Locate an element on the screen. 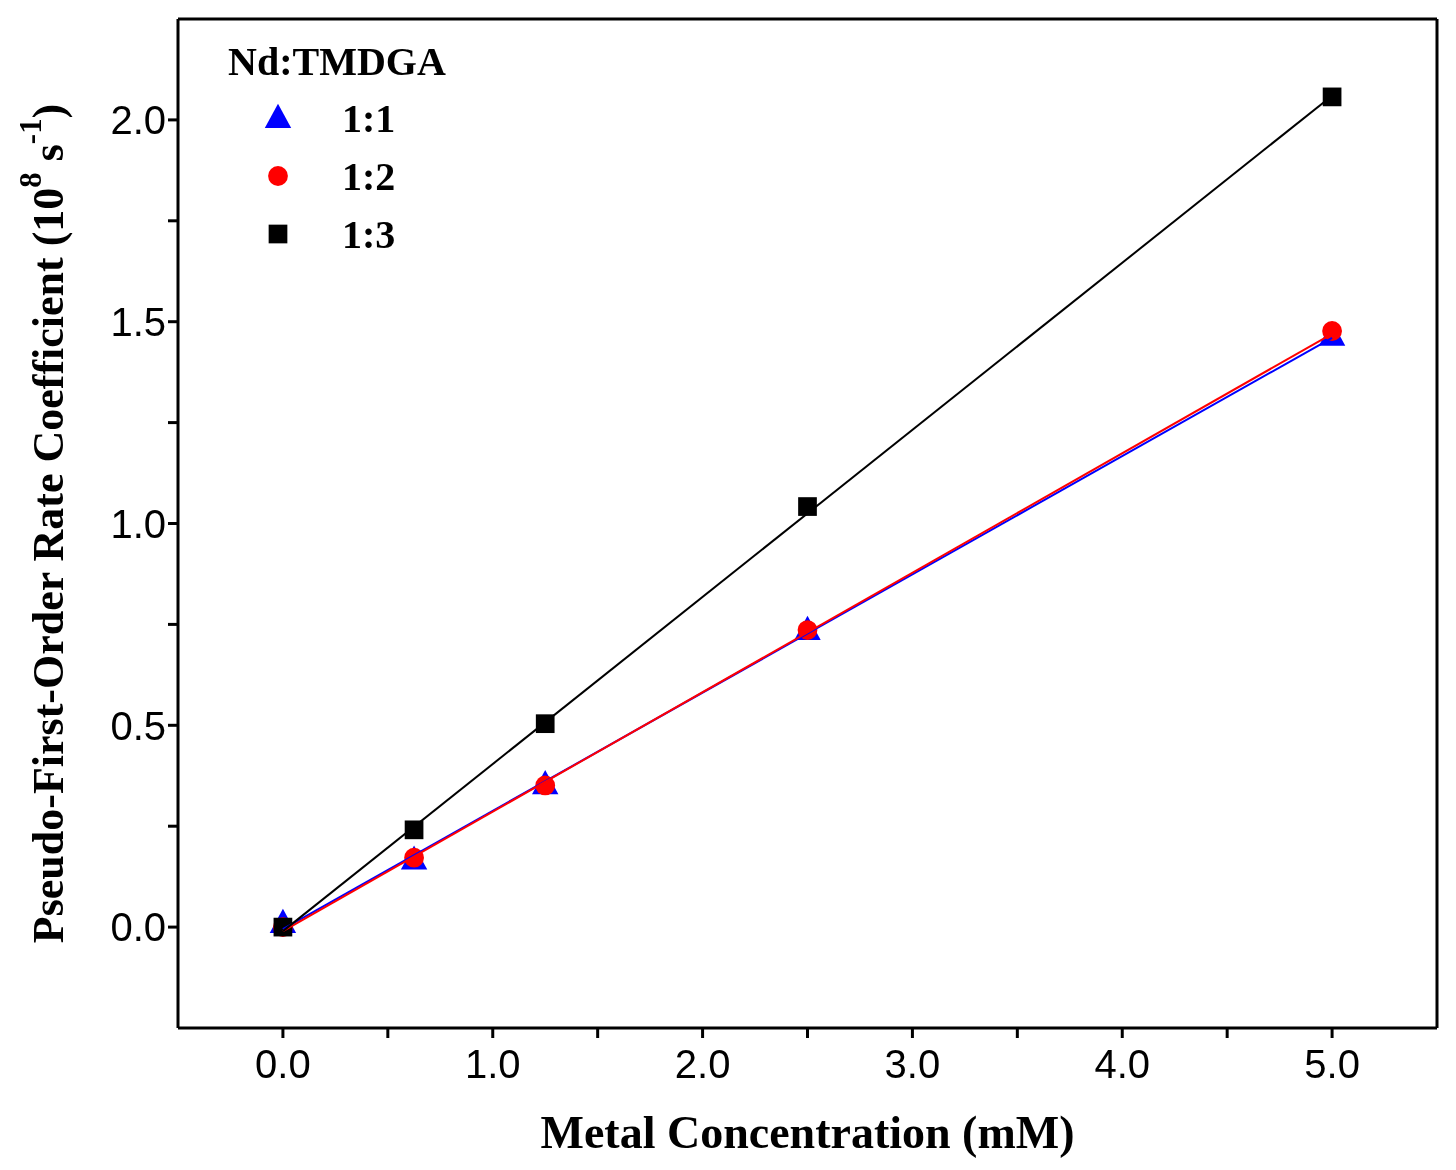 The image size is (1456, 1170). x-axis-title: Metal Concentration (mM) is located at coordinates (807, 1132).